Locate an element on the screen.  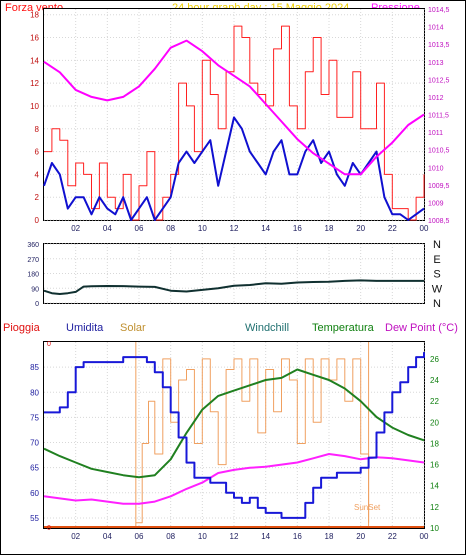
direction-compass-label: E is located at coordinates (436, 260).